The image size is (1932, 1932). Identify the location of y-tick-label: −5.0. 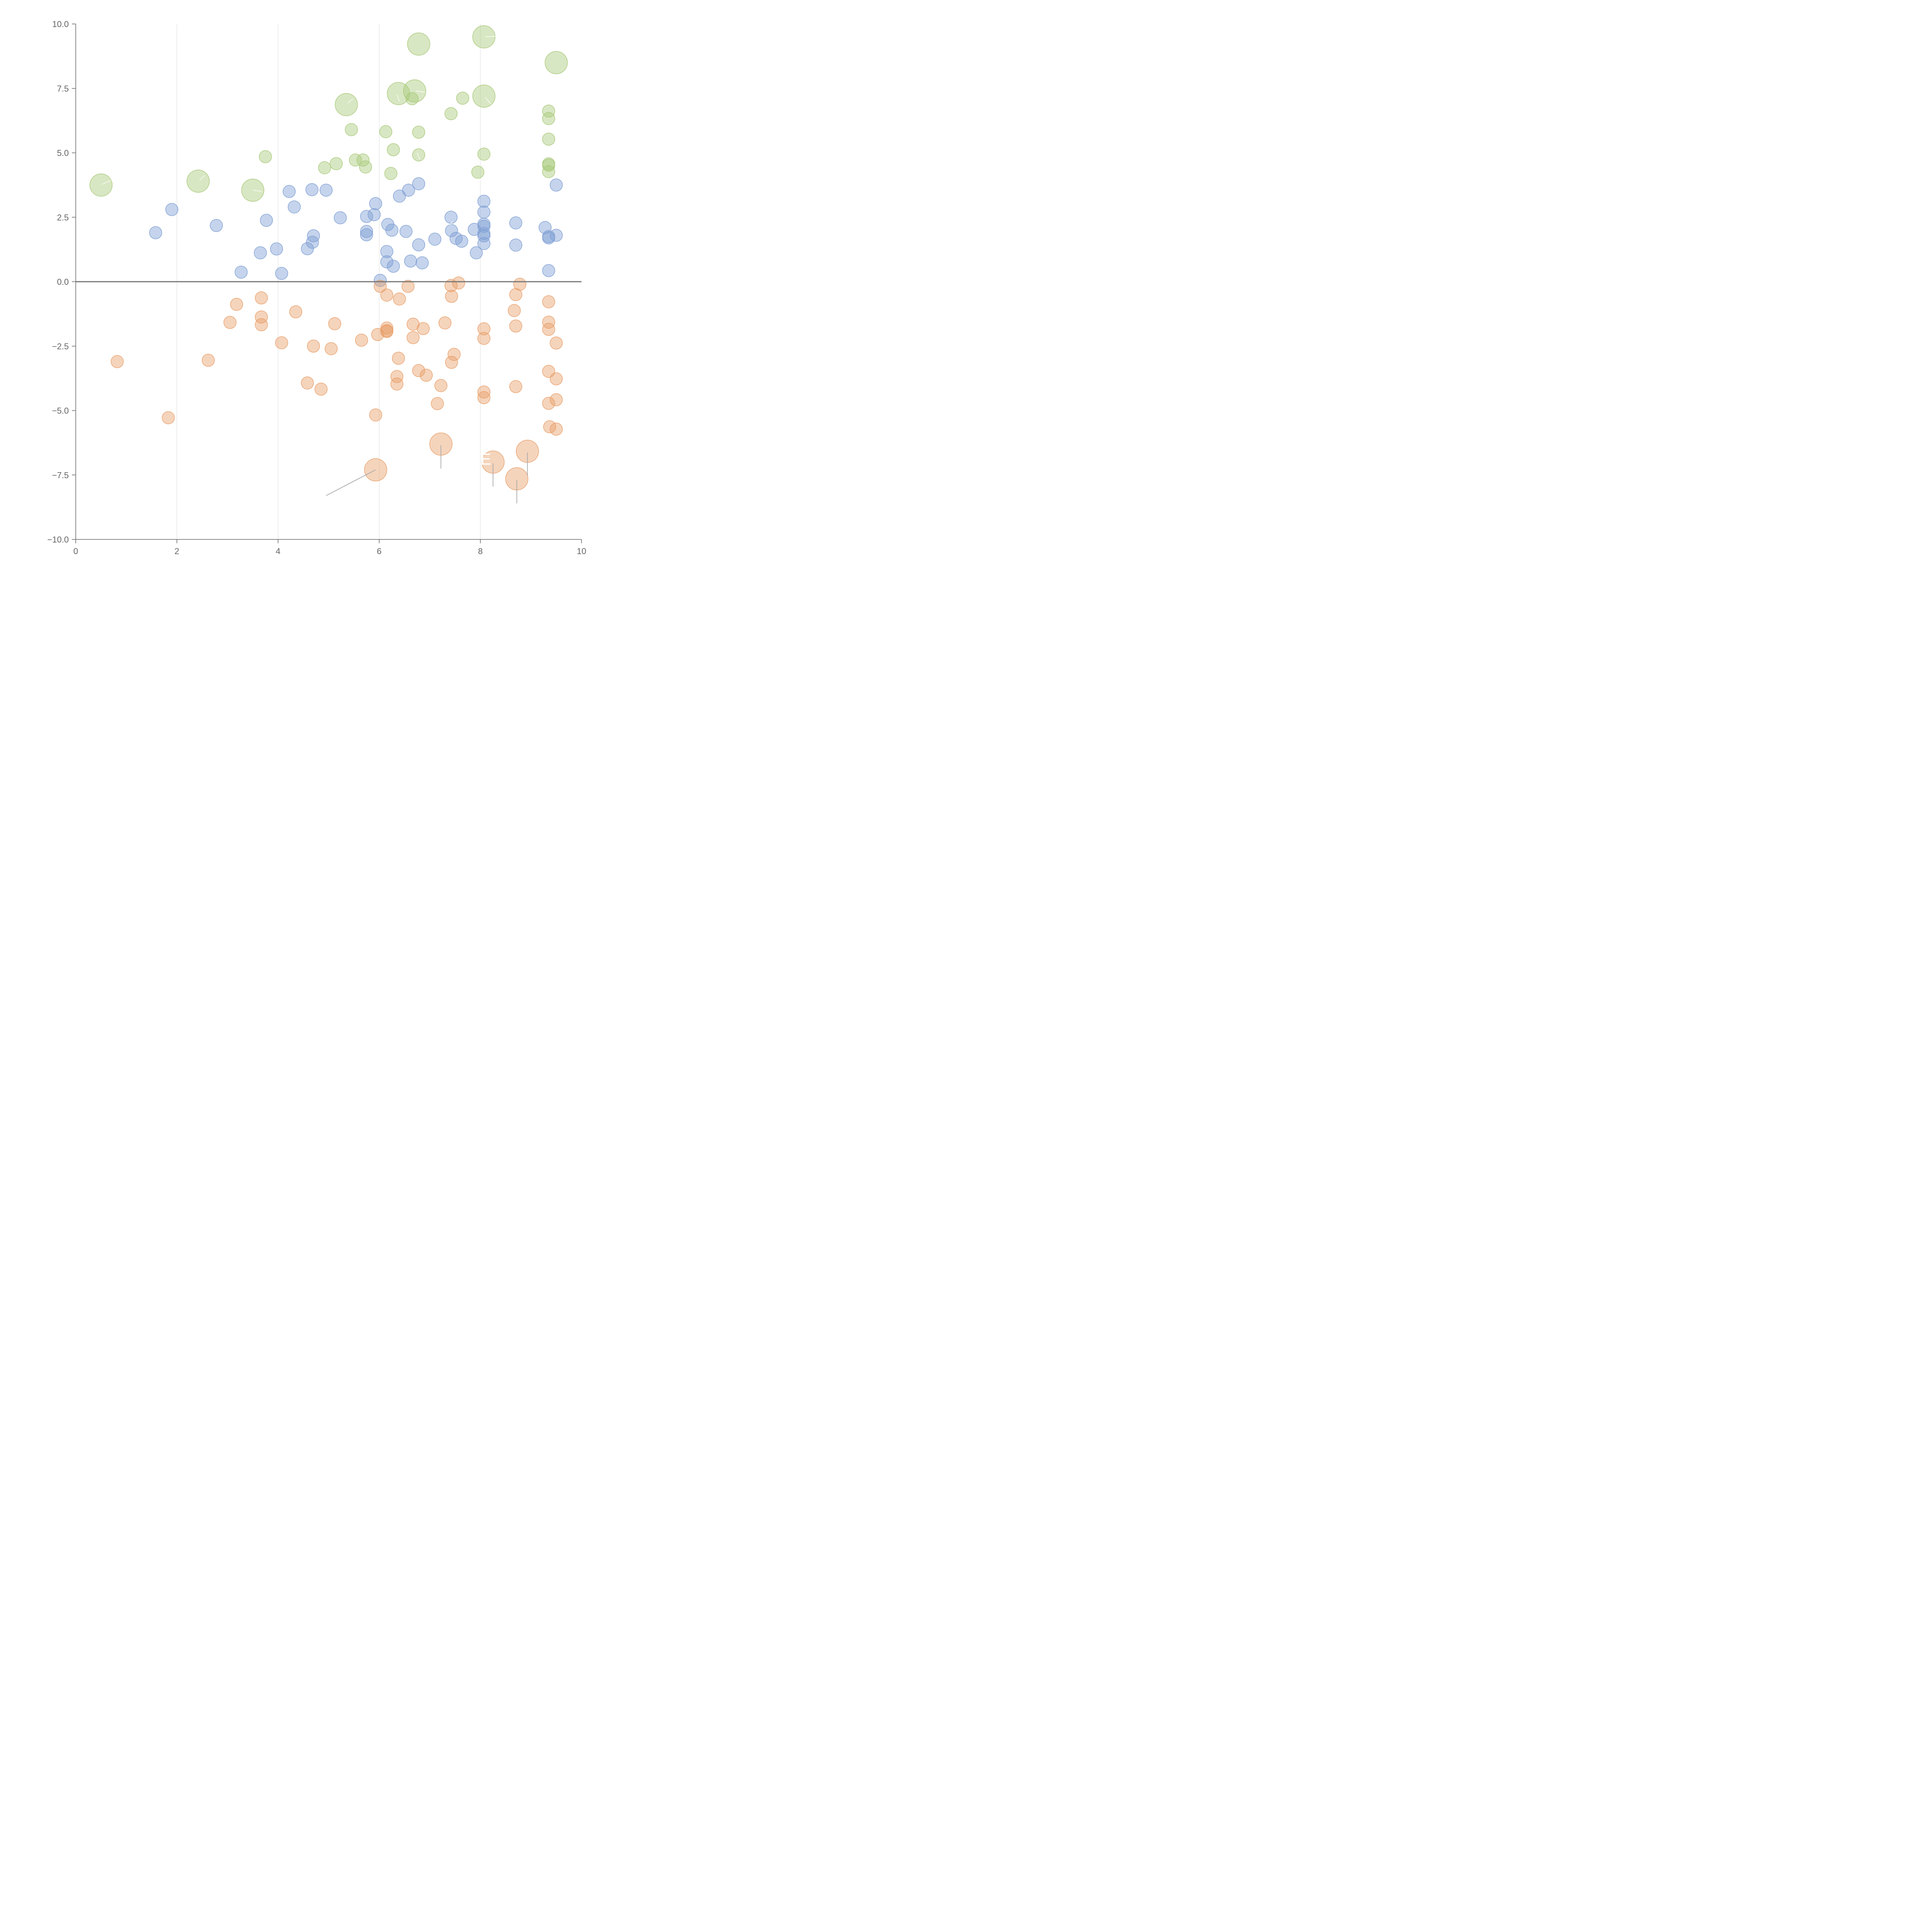
(61, 411).